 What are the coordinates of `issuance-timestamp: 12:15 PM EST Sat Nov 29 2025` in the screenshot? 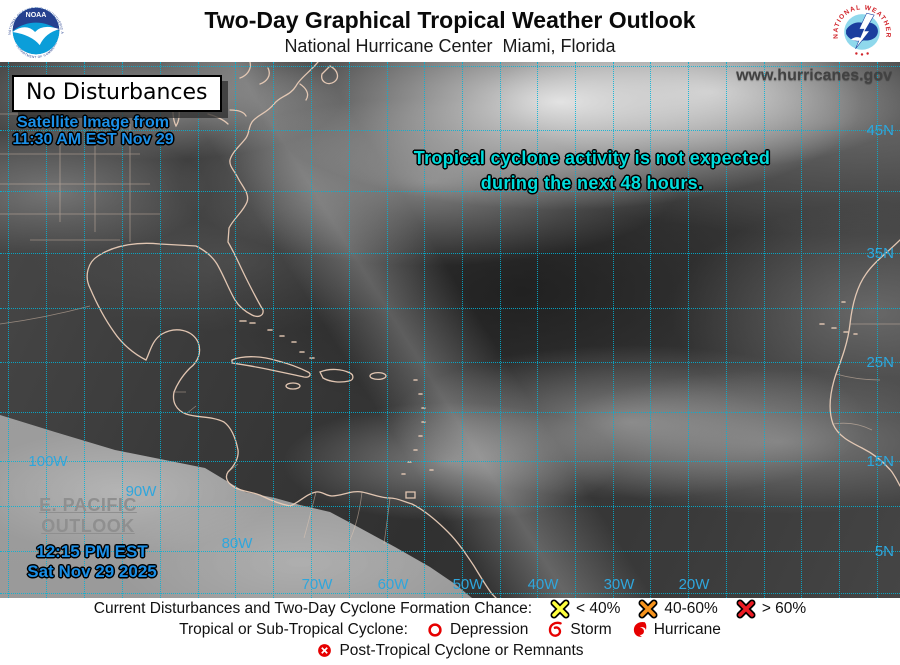 It's located at (92, 562).